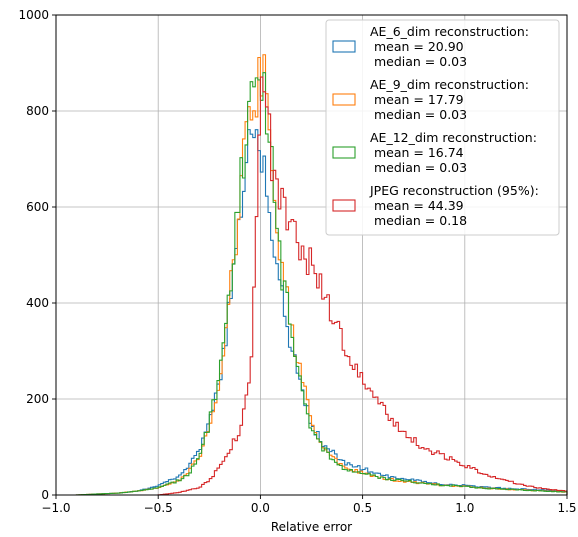  I want to click on x-tick-label: −1.0, so click(55, 508).